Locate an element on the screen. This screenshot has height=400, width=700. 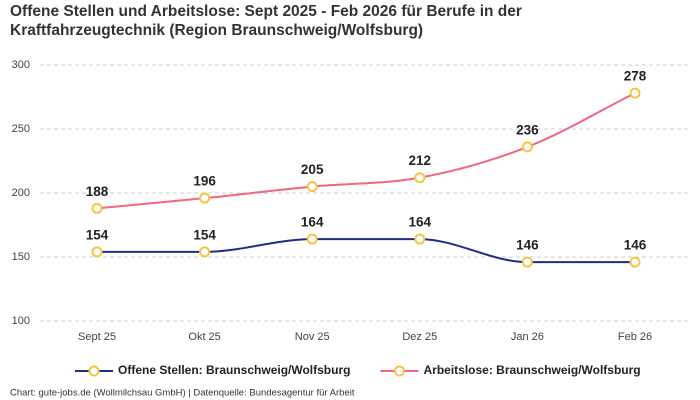
x-tick-label: Okt 25 is located at coordinates (204, 337).